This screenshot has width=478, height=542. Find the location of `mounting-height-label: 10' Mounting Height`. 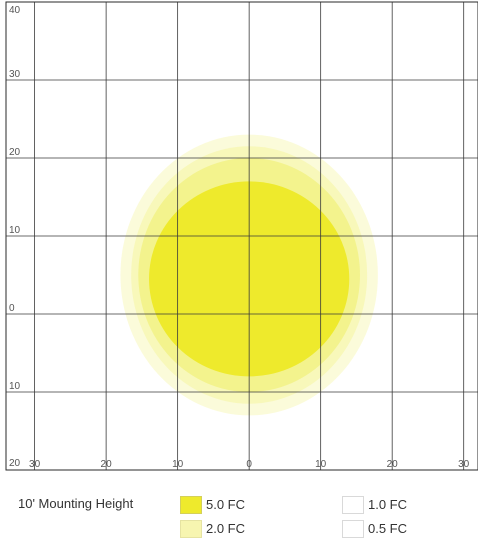

mounting-height-label: 10' Mounting Height is located at coordinates (76, 503).